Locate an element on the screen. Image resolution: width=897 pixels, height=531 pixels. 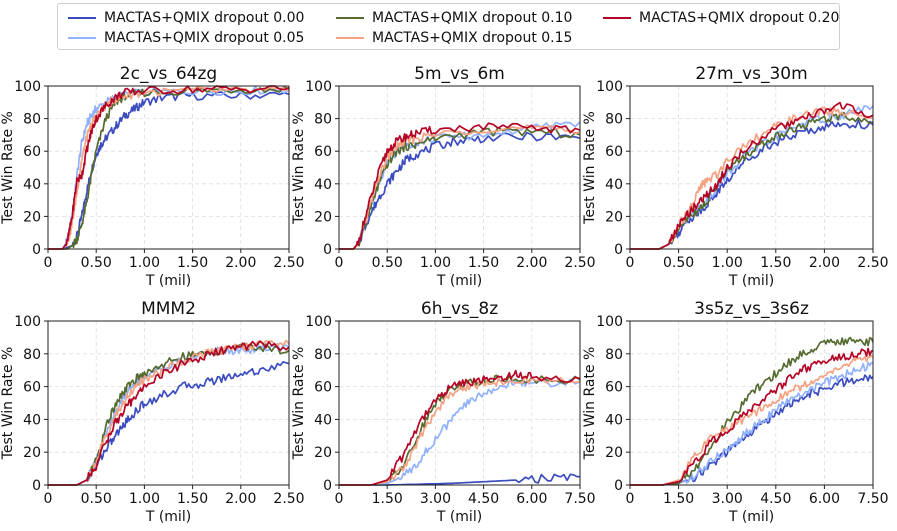
chart-title: 2c_vs_64zg is located at coordinates (168, 74).